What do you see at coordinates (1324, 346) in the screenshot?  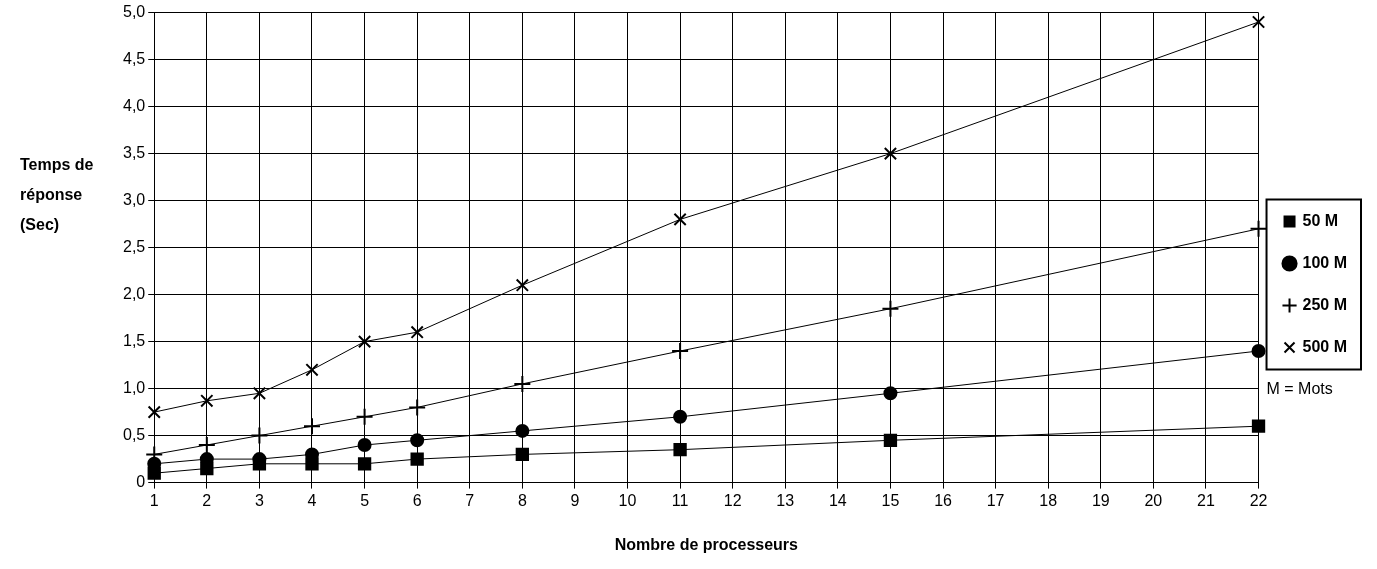 I see `legend-label: 500 M` at bounding box center [1324, 346].